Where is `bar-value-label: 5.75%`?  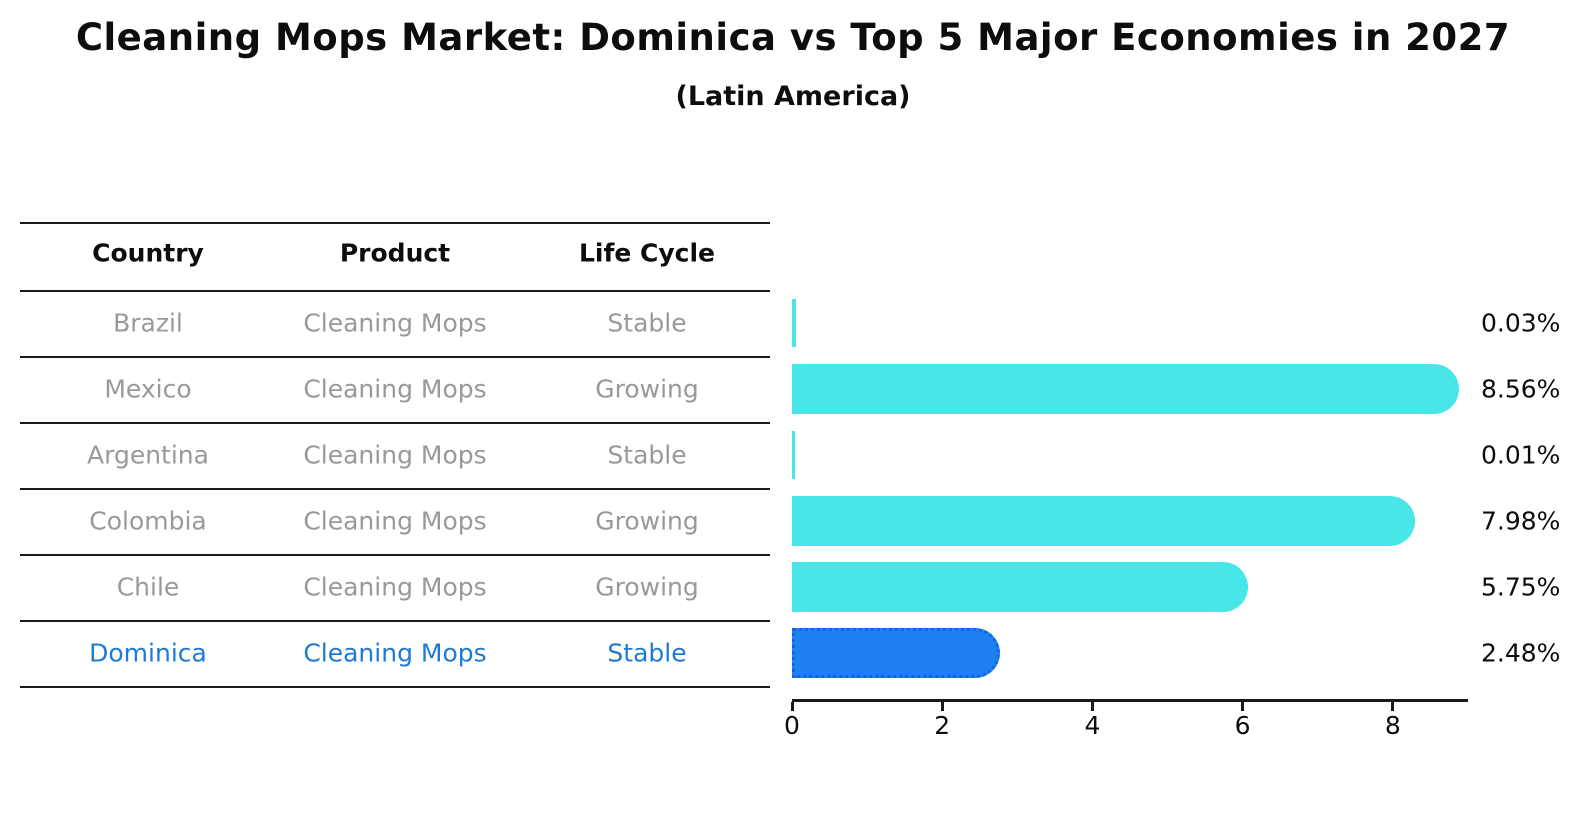 bar-value-label: 5.75% is located at coordinates (1521, 587).